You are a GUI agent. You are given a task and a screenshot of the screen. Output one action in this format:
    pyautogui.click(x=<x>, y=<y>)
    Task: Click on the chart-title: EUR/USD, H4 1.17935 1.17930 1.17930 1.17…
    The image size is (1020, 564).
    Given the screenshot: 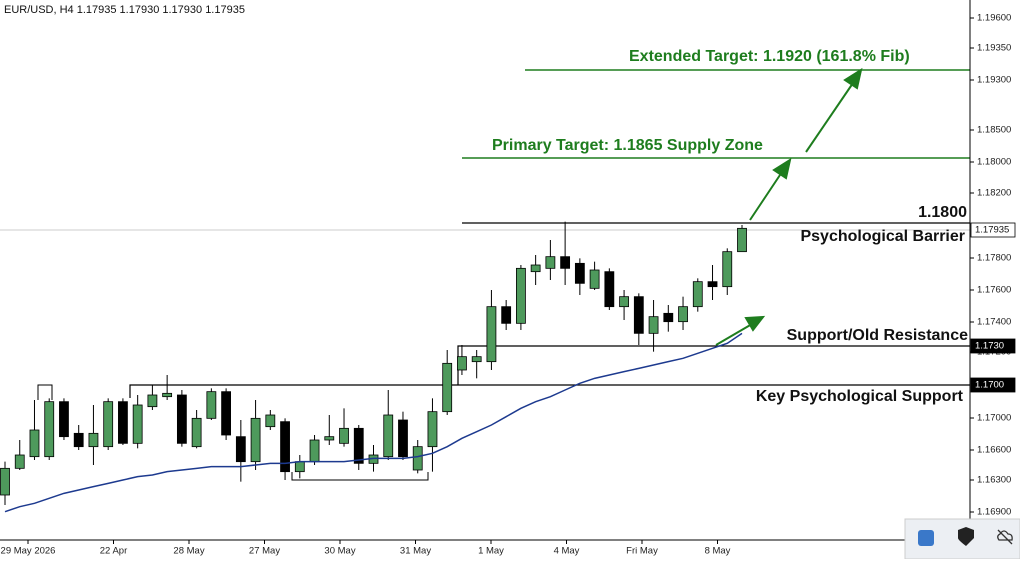 What is the action you would take?
    pyautogui.click(x=124, y=10)
    